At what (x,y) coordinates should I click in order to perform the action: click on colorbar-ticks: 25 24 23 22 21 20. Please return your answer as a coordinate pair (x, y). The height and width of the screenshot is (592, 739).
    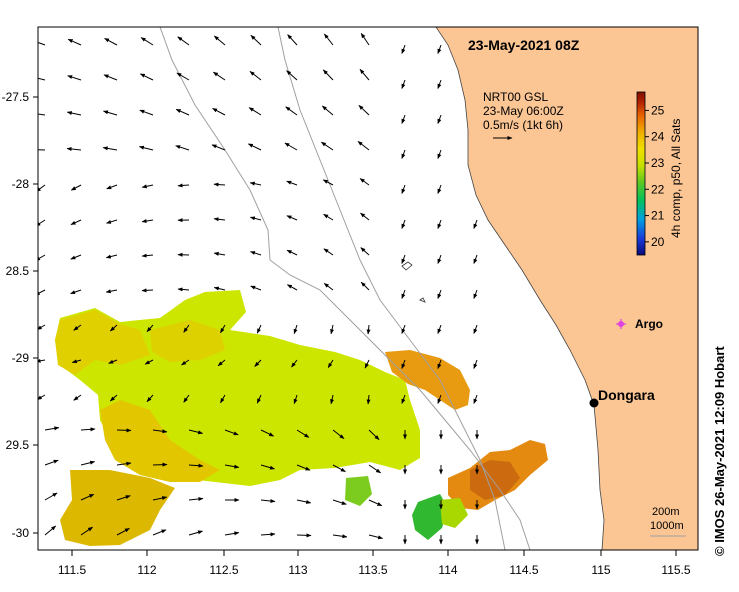
    Looking at the image, I should click on (655, 176).